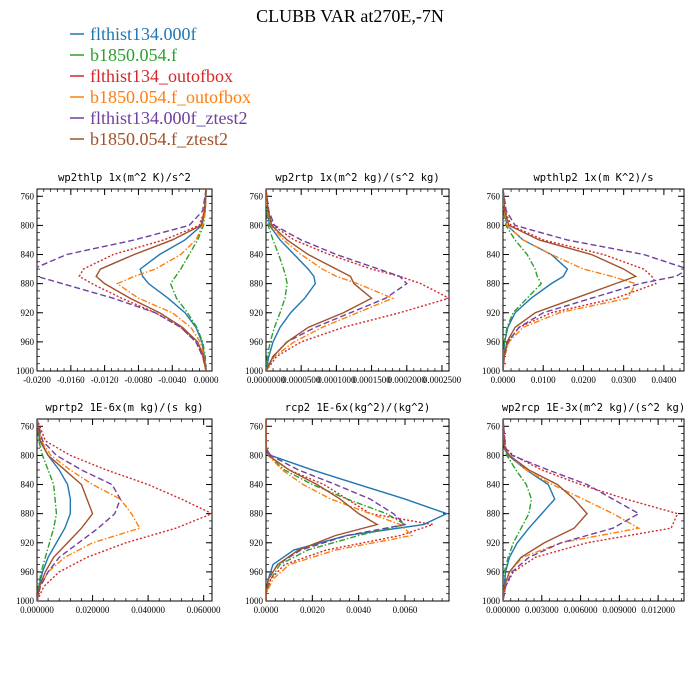 This screenshot has height=700, width=700. I want to click on x-tick-label: 0.060000, so click(204, 610).